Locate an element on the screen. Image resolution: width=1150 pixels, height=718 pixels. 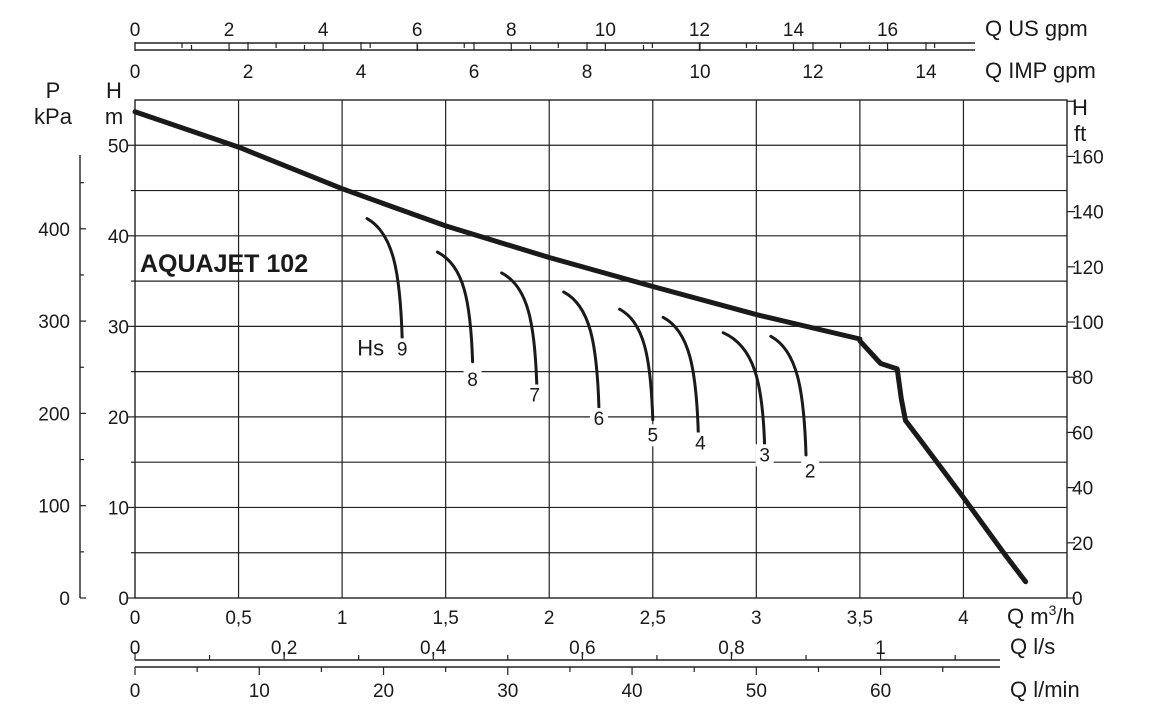
feet-tick-label: 20 is located at coordinates (1082, 544).